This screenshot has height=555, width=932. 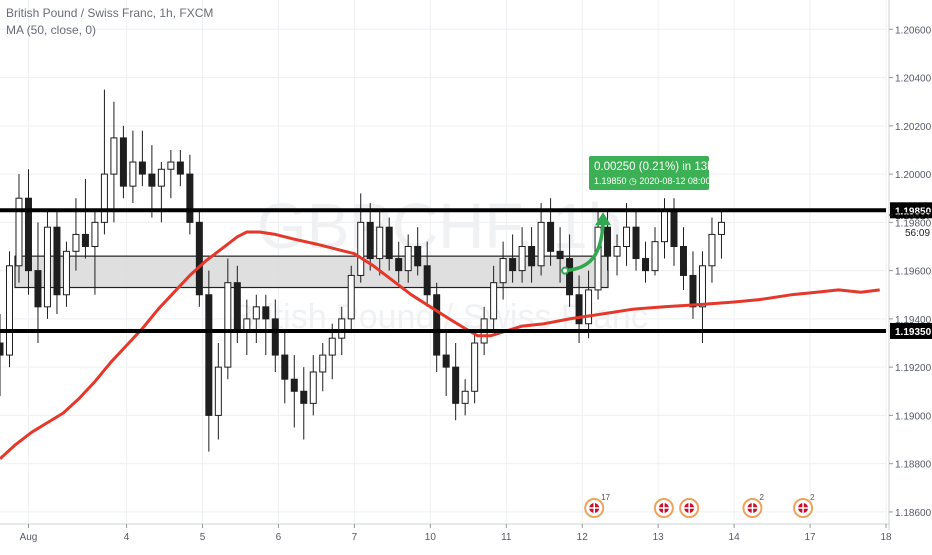 What do you see at coordinates (913, 332) in the screenshot?
I see `lower-level-label: 1.19350` at bounding box center [913, 332].